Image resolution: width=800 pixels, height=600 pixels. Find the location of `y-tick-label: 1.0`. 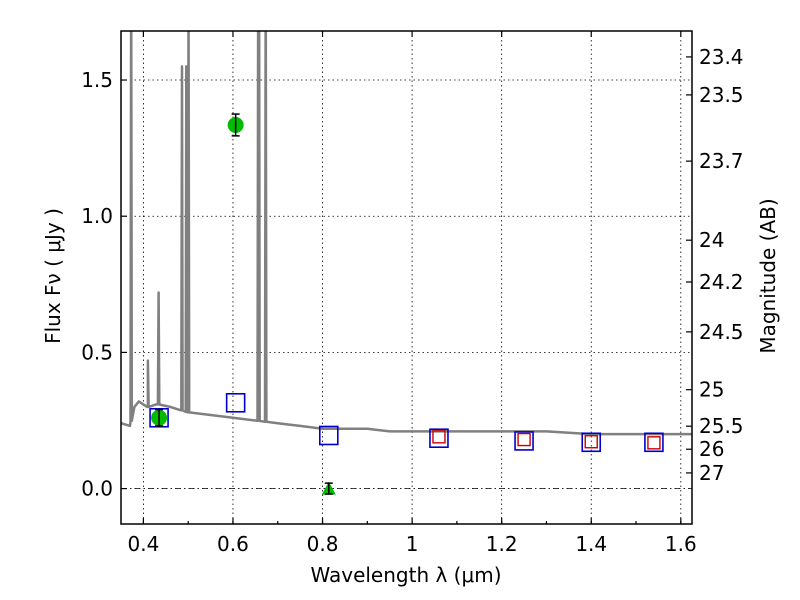

y-tick-label: 1.0 is located at coordinates (97, 216).